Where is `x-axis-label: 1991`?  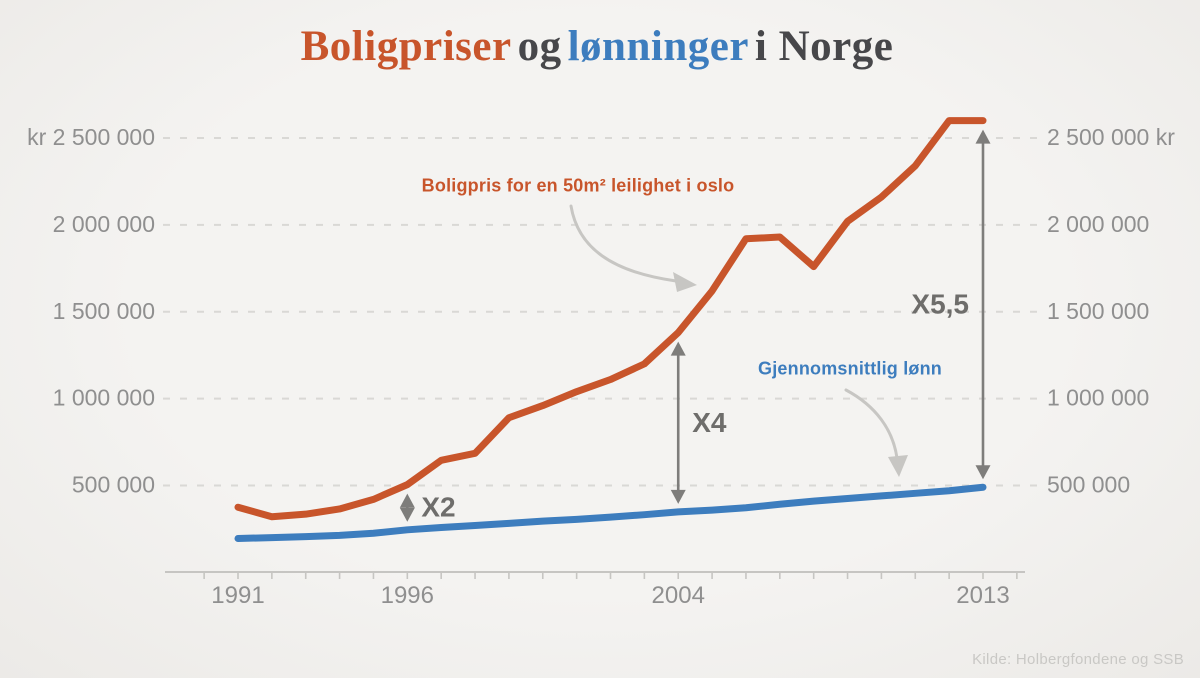
x-axis-label: 1991 is located at coordinates (237, 595).